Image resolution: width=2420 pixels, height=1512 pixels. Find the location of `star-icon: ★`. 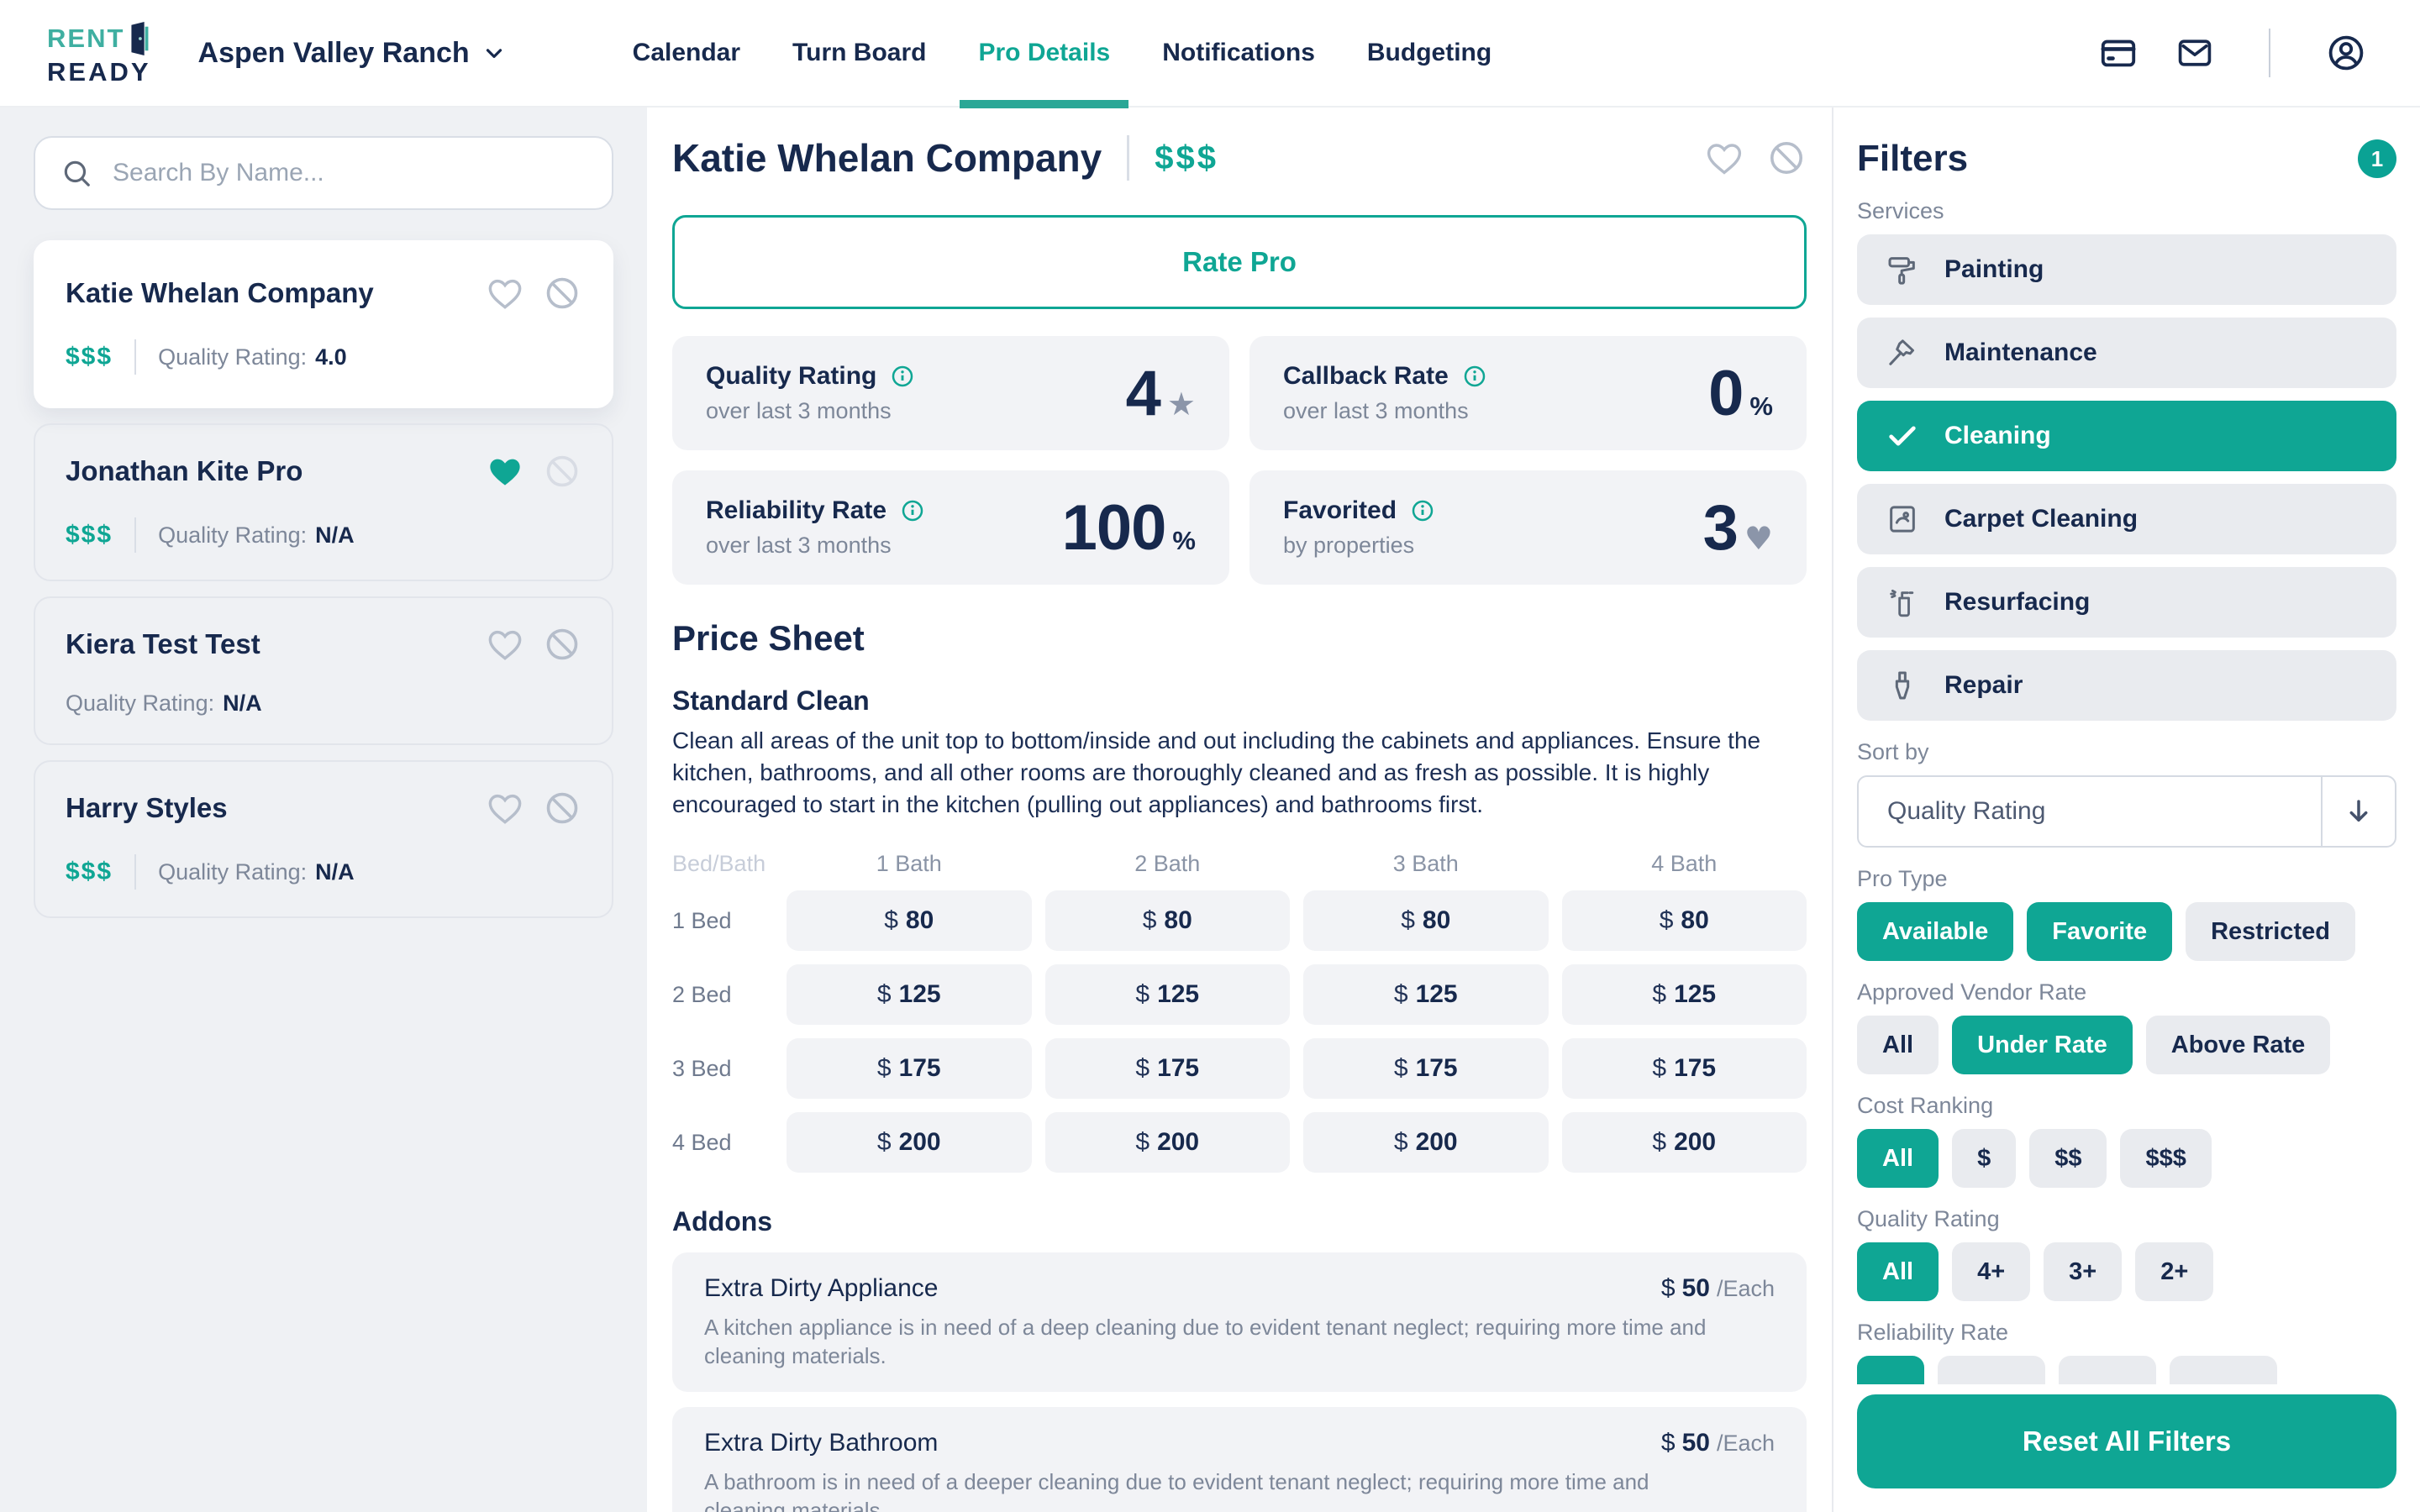

star-icon: ★ is located at coordinates (1181, 404).